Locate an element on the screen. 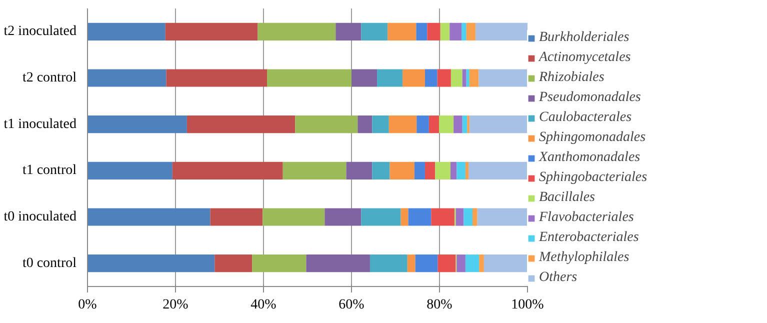 Image resolution: width=767 pixels, height=323 pixels. x-tick-label: 100% is located at coordinates (527, 305).